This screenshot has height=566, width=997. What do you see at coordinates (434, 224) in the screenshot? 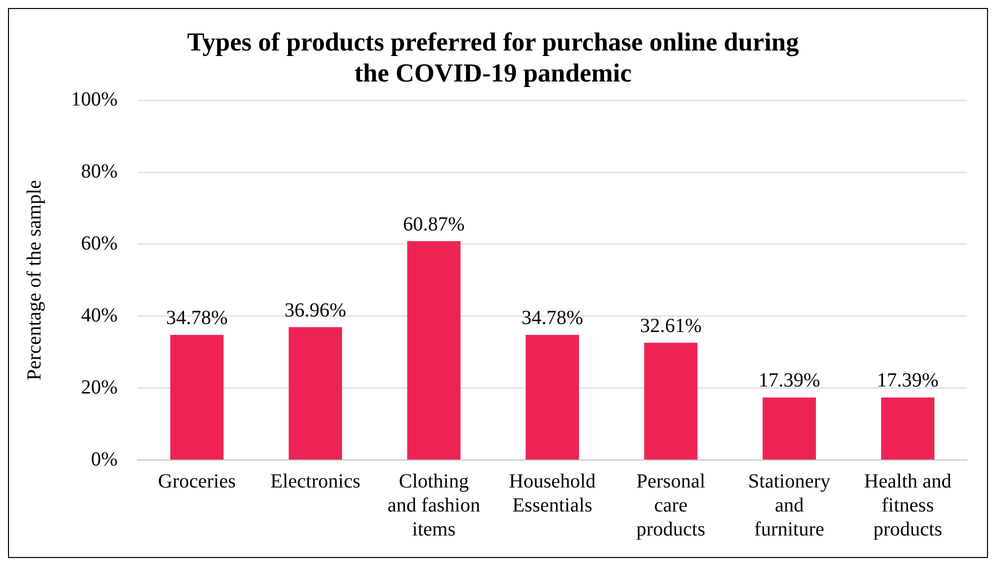
I see `data-label: 60.87%` at bounding box center [434, 224].